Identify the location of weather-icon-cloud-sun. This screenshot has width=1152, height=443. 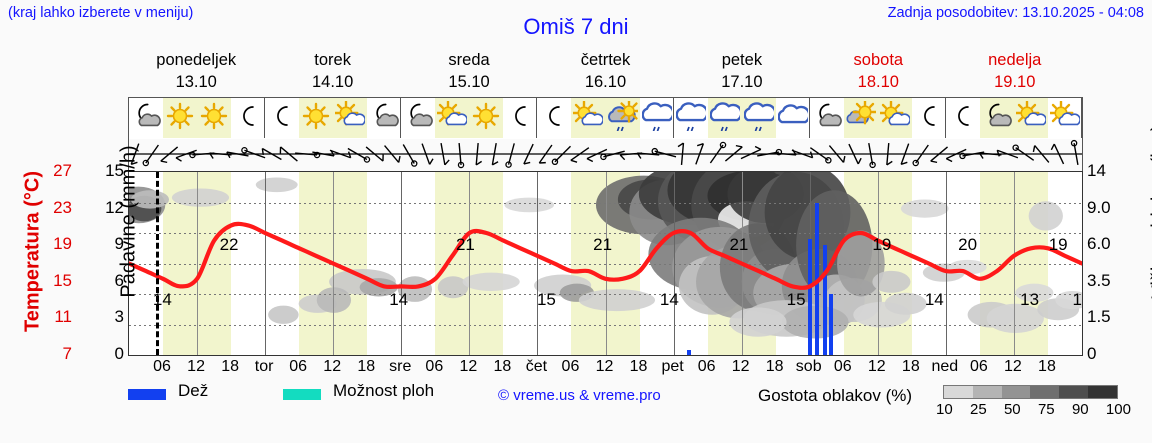
(860, 118).